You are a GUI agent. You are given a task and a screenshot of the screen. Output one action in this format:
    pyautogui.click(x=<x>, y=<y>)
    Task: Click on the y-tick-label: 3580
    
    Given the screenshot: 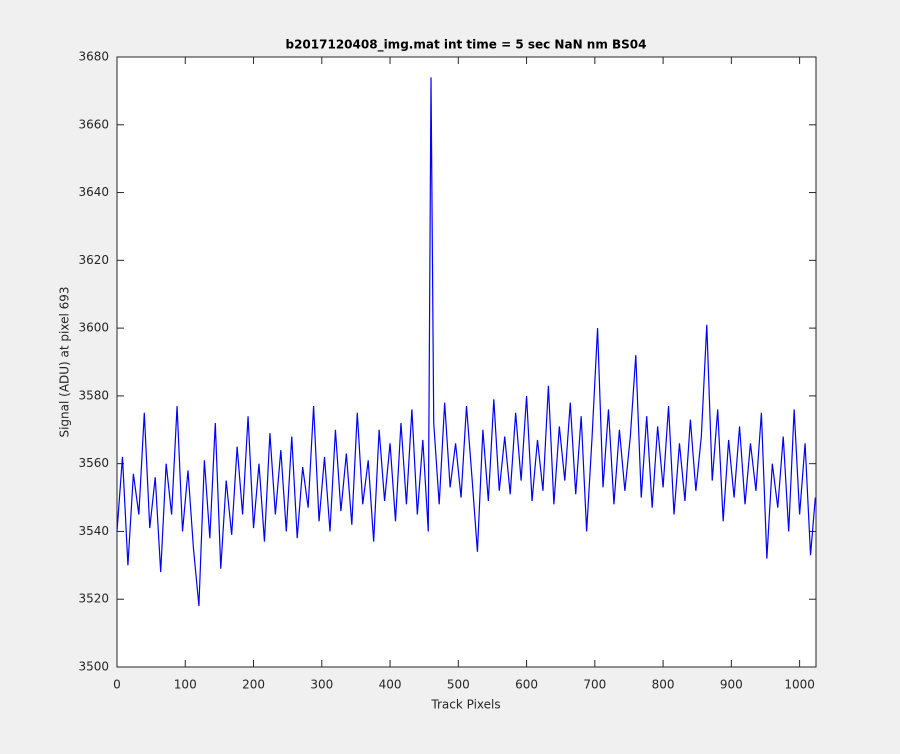 What is the action you would take?
    pyautogui.click(x=93, y=395)
    